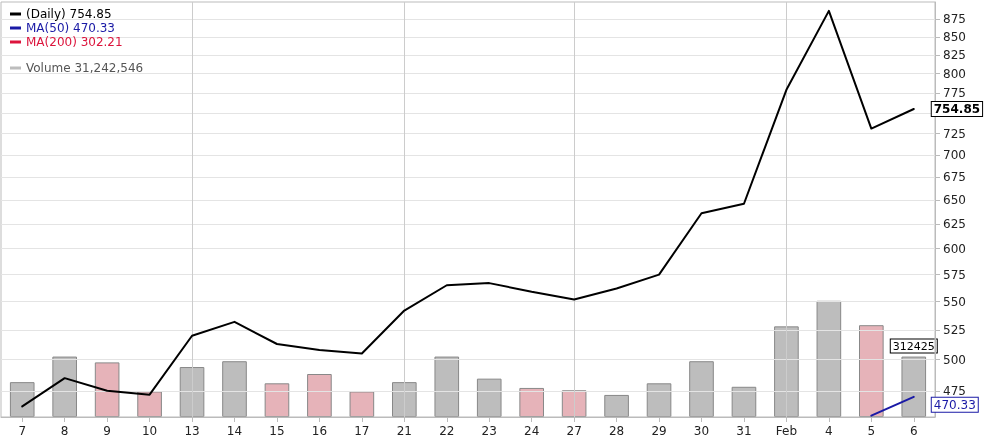  I want to click on x-tick-label: 28, so click(616, 431).